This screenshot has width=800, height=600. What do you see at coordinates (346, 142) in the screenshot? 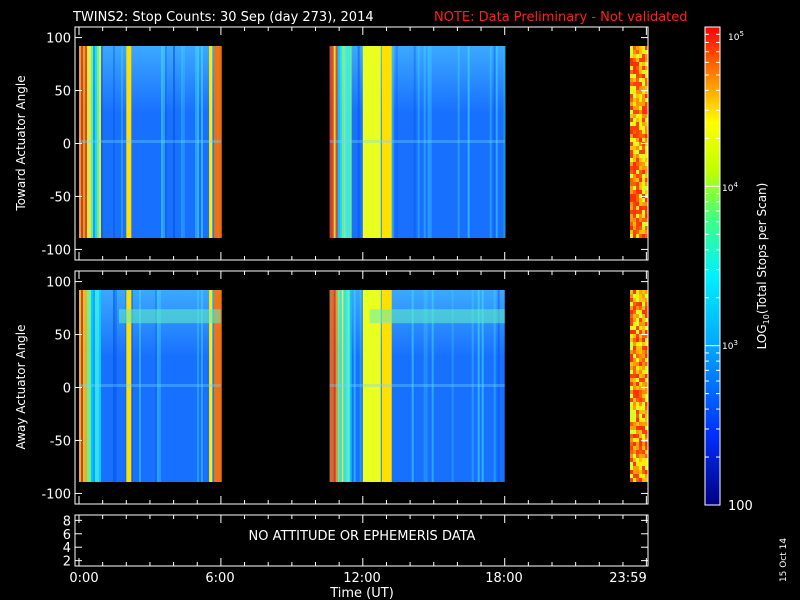
I see `light-column` at bounding box center [346, 142].